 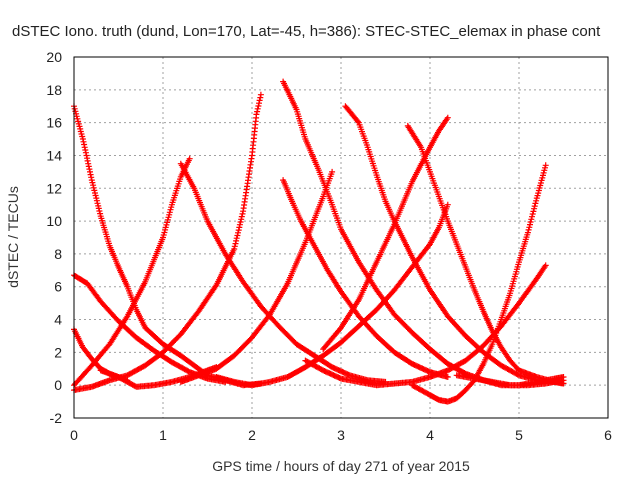 I want to click on x-axis-label: GPS time / hours of day 271 of year 2015, so click(x=341, y=466).